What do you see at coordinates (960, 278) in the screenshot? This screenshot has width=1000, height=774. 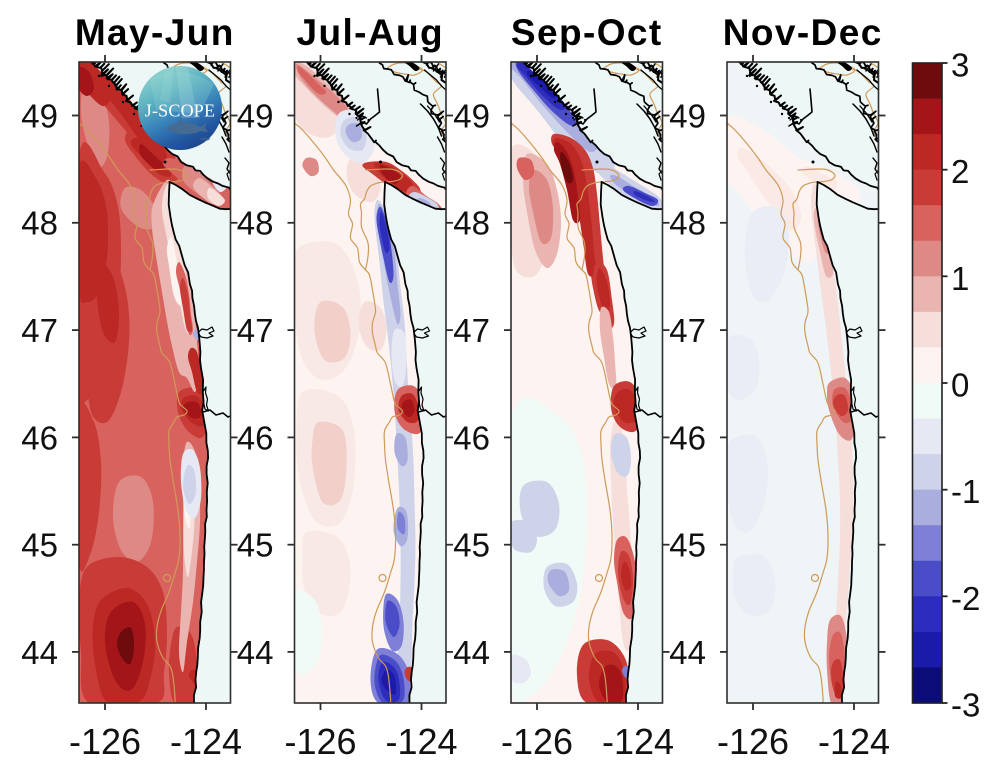 I see `svg-text: 1` at bounding box center [960, 278].